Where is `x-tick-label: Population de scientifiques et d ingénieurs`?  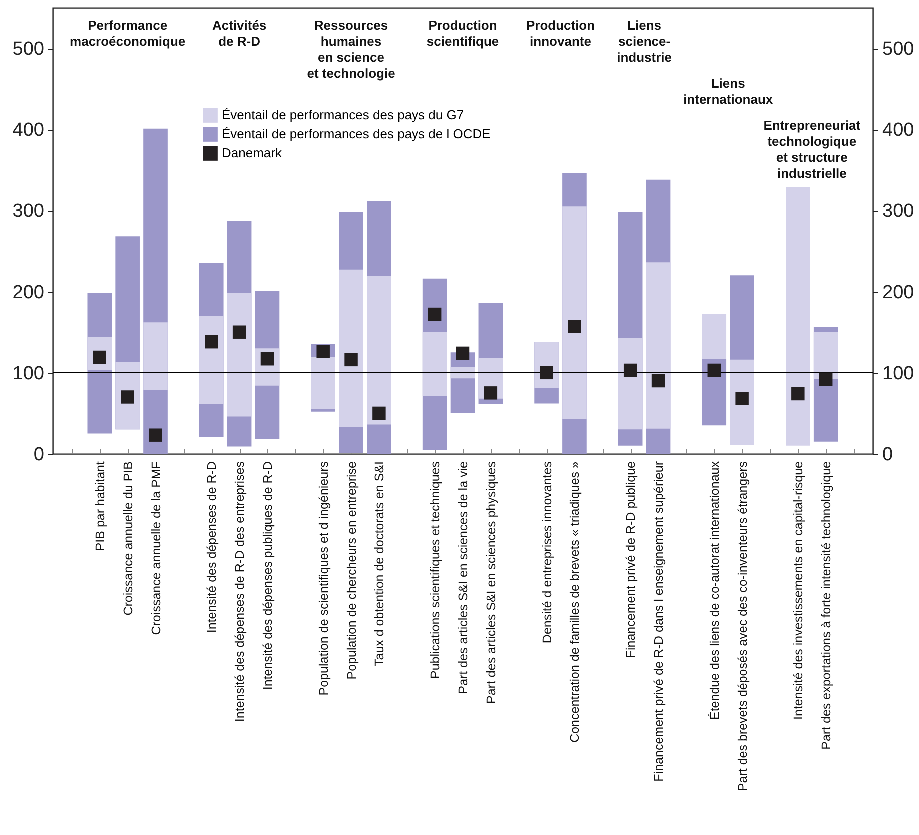
x-tick-label: Population de scientifiques et d ingénieurs is located at coordinates (323, 579).